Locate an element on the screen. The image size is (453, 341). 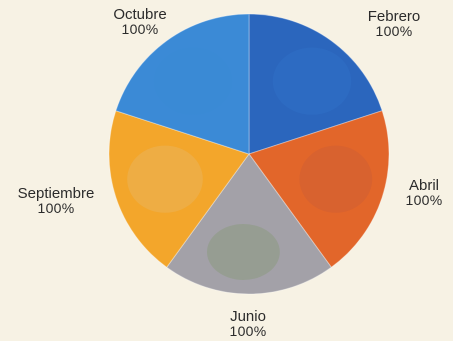
slice-label-abril: Abril is located at coordinates (424, 185).